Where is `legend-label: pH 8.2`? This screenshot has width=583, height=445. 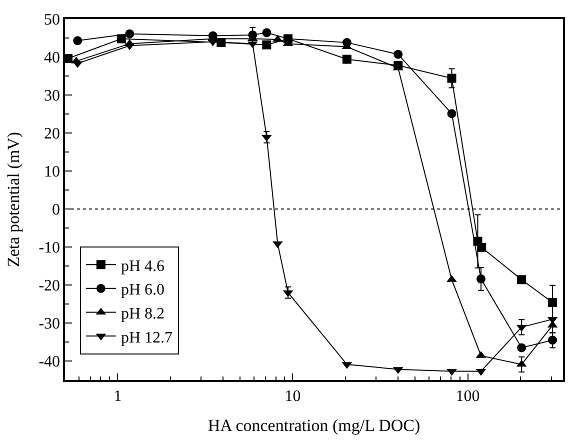 legend-label: pH 8.2 is located at coordinates (142, 313).